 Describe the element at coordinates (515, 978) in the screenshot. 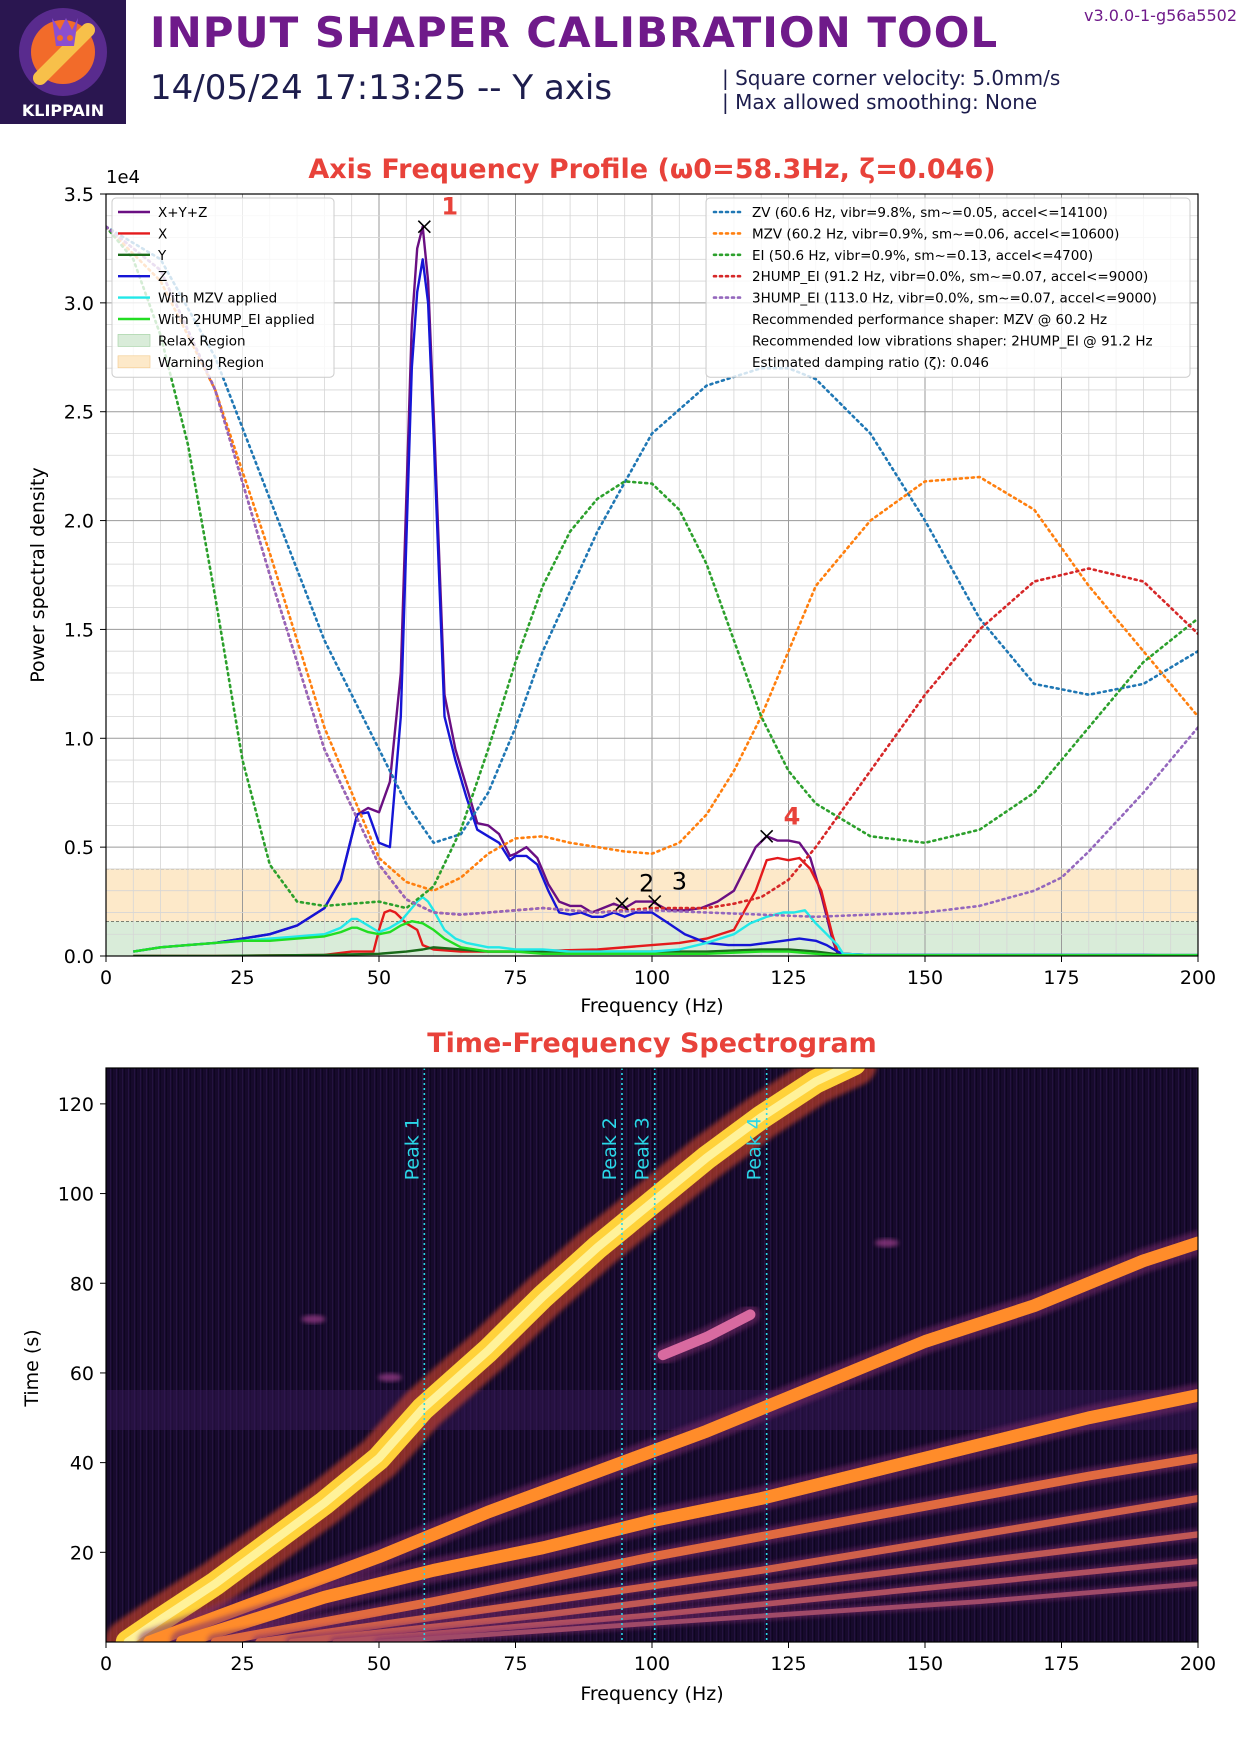

I see `psd-x-tick-label: 75` at that location.